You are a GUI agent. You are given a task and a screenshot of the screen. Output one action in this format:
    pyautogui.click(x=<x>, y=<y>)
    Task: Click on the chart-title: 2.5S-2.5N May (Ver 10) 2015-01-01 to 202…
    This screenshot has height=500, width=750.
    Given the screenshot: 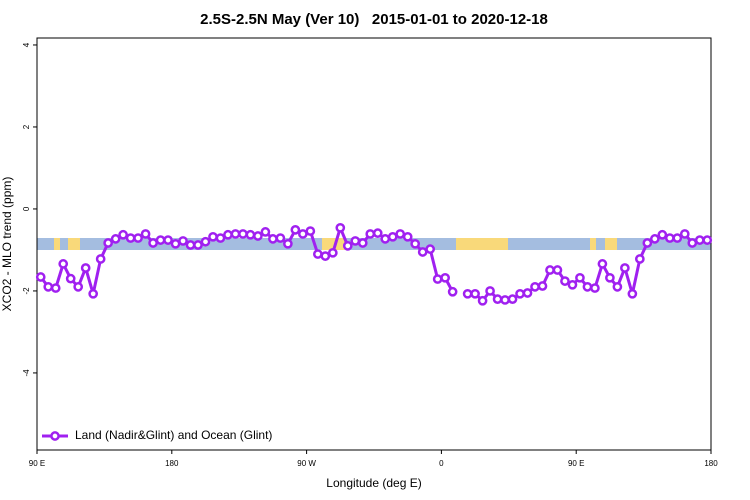 What is the action you would take?
    pyautogui.click(x=374, y=19)
    